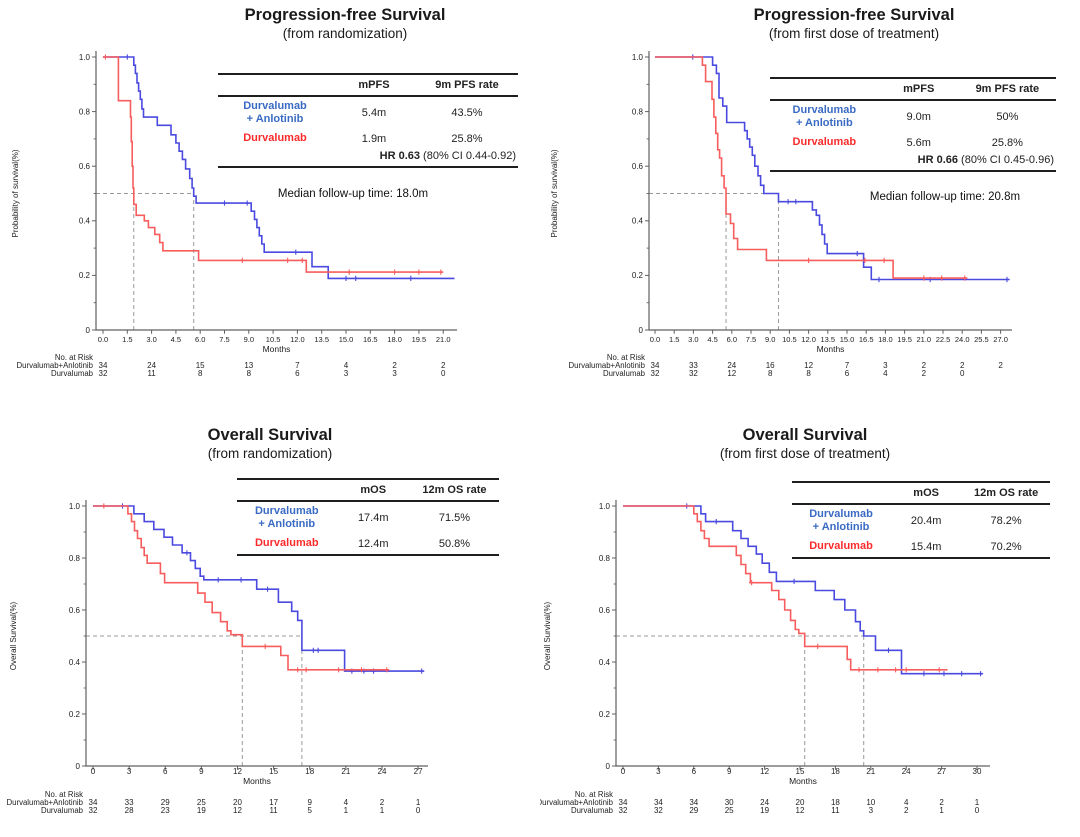 Image resolution: width=1080 pixels, height=837 pixels. Describe the element at coordinates (841, 521) in the screenshot. I see `arm-name-combo: Durvalumab + Anlotinib` at that location.